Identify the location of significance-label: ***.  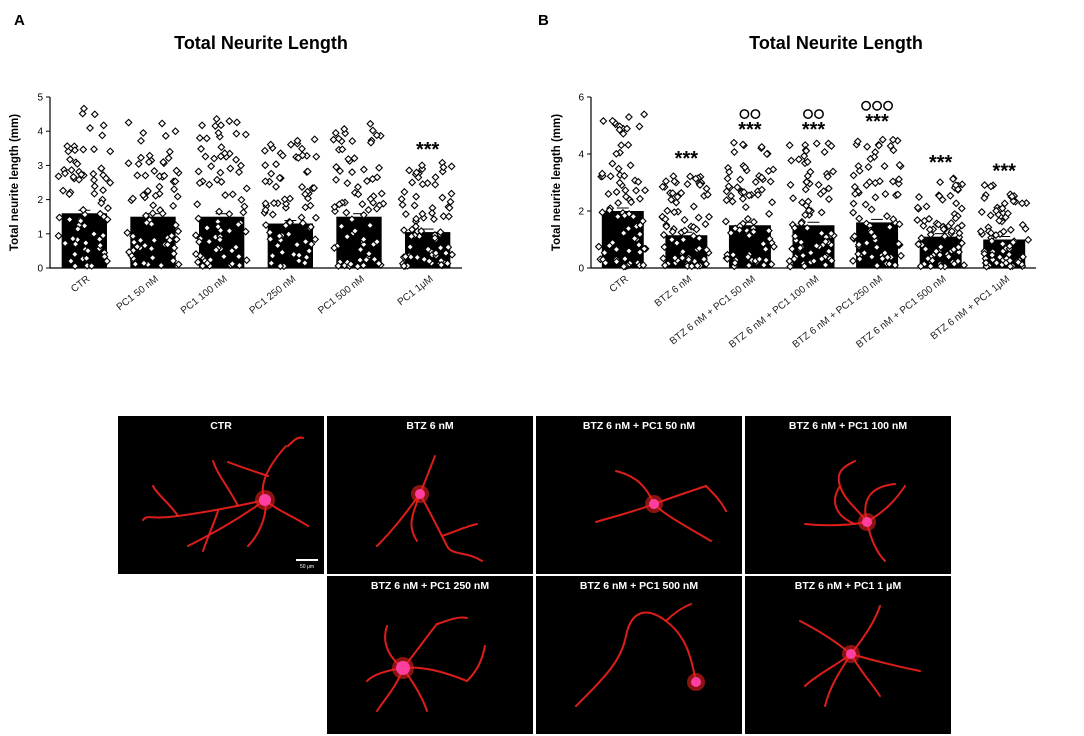
(428, 150).